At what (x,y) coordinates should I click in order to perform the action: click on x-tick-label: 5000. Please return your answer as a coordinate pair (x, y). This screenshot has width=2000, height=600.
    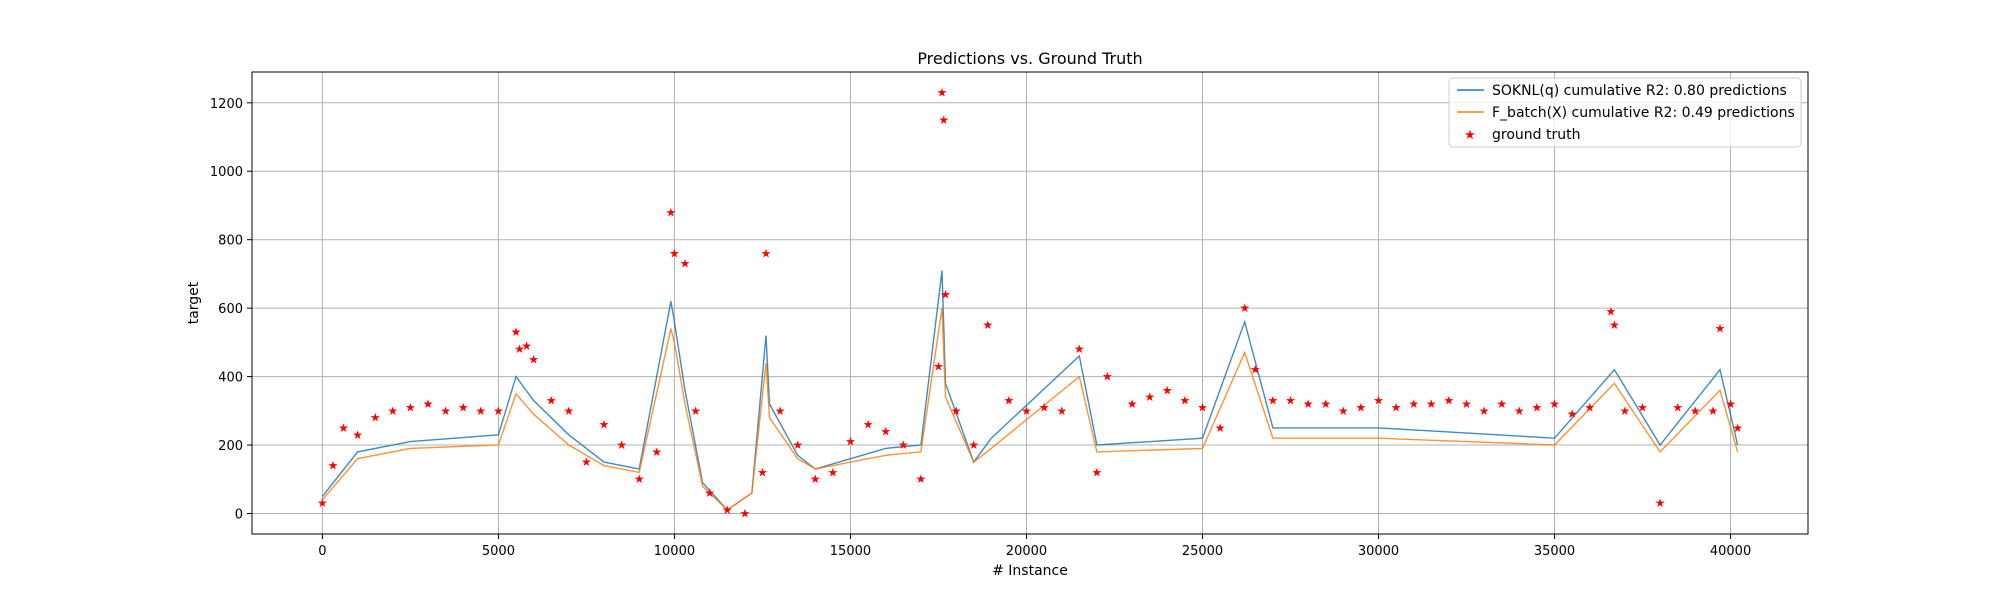
    Looking at the image, I should click on (498, 551).